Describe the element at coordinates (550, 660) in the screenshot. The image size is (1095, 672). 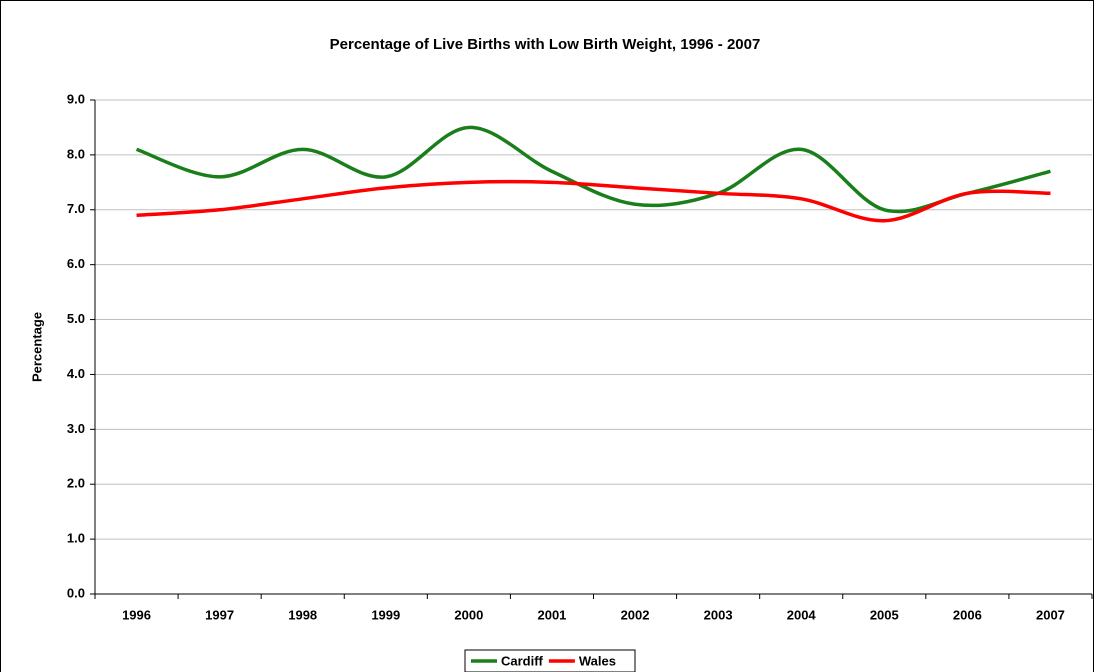
I see `legend: Cardiff Wales` at that location.